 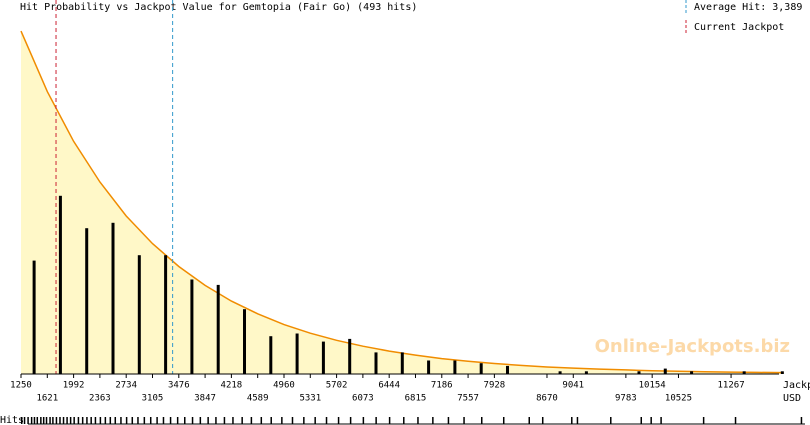 I want to click on x-tick-label: 4218, so click(x=232, y=386).